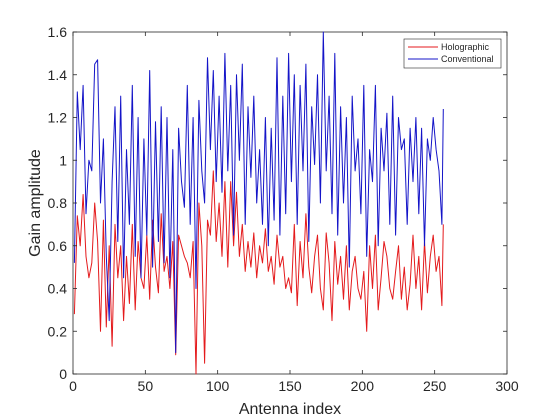  Describe the element at coordinates (290, 386) in the screenshot. I see `x-tick-label: 150` at that location.